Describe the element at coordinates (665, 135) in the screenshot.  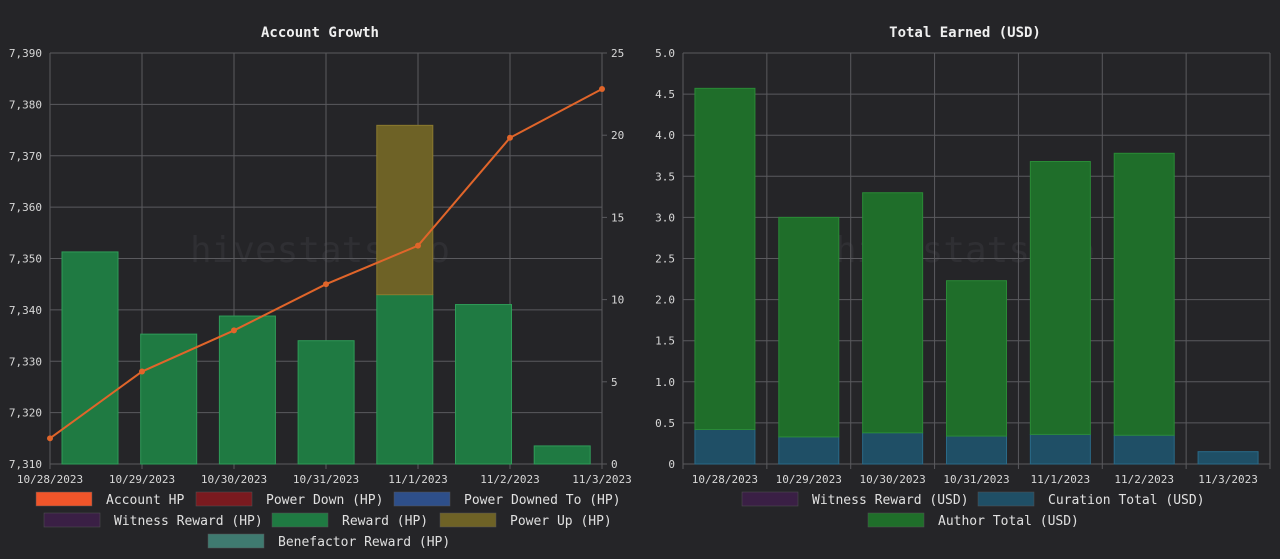
I see `right-chart-y-tick-label: 4.0` at that location.